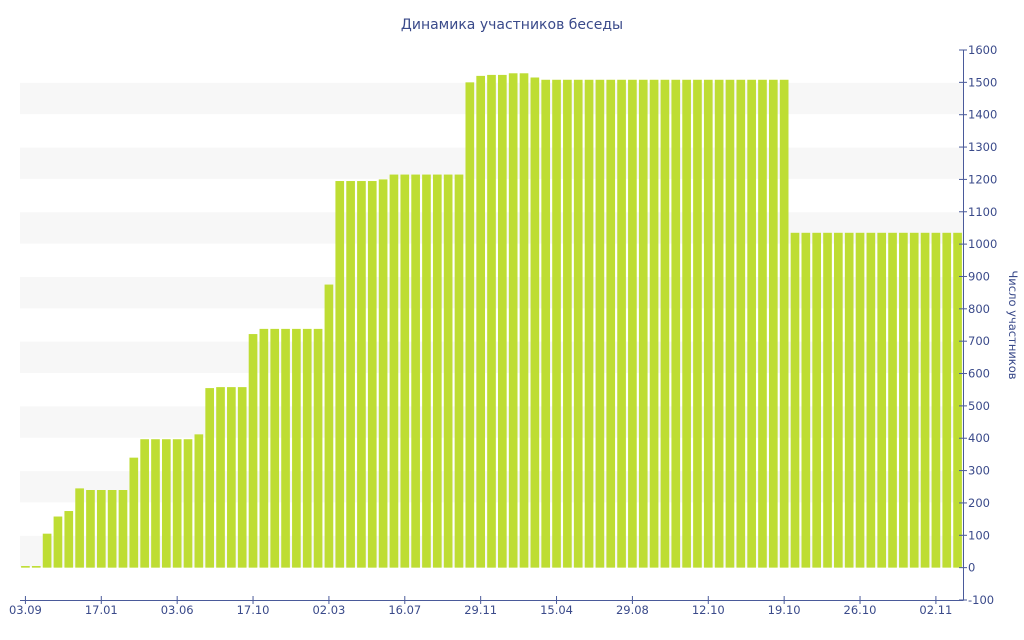 The height and width of the screenshot is (640, 1024). I want to click on y-tick-label: 800, so click(979, 309).